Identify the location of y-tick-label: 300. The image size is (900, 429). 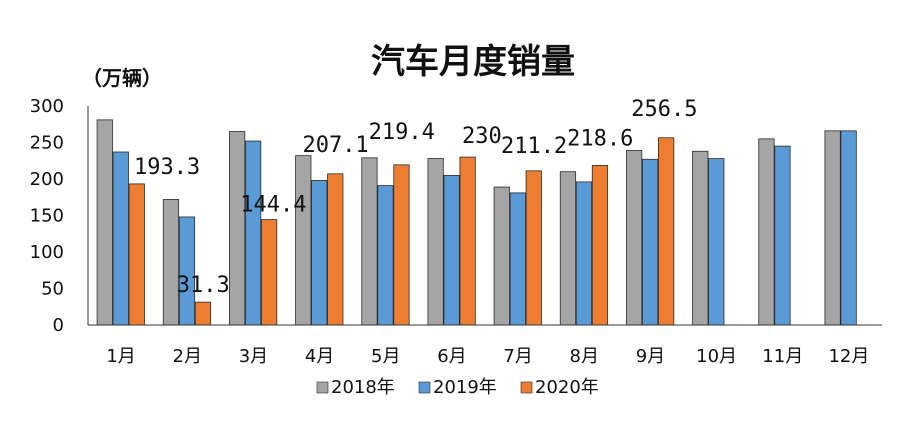
(47, 106).